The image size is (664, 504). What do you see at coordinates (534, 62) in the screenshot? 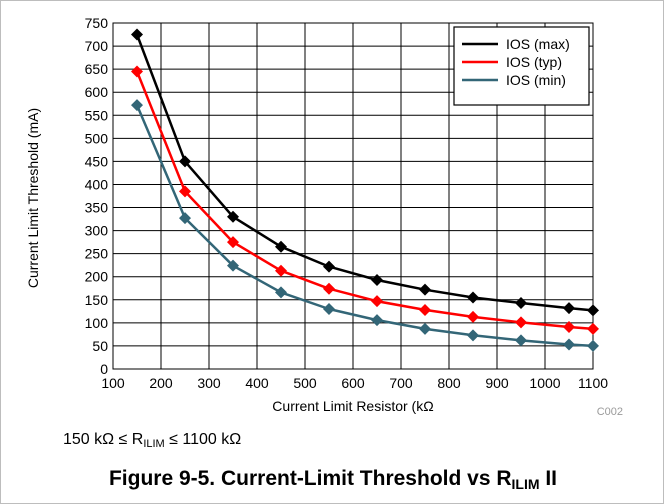
I see `legend-label: IOS (typ)` at bounding box center [534, 62].